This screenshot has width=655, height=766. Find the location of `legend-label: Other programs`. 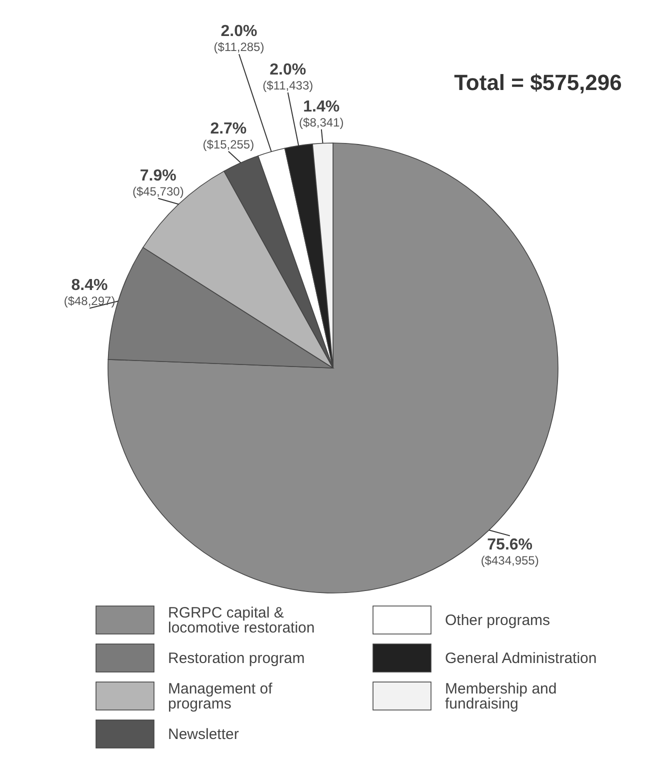

legend-label: Other programs is located at coordinates (497, 620).